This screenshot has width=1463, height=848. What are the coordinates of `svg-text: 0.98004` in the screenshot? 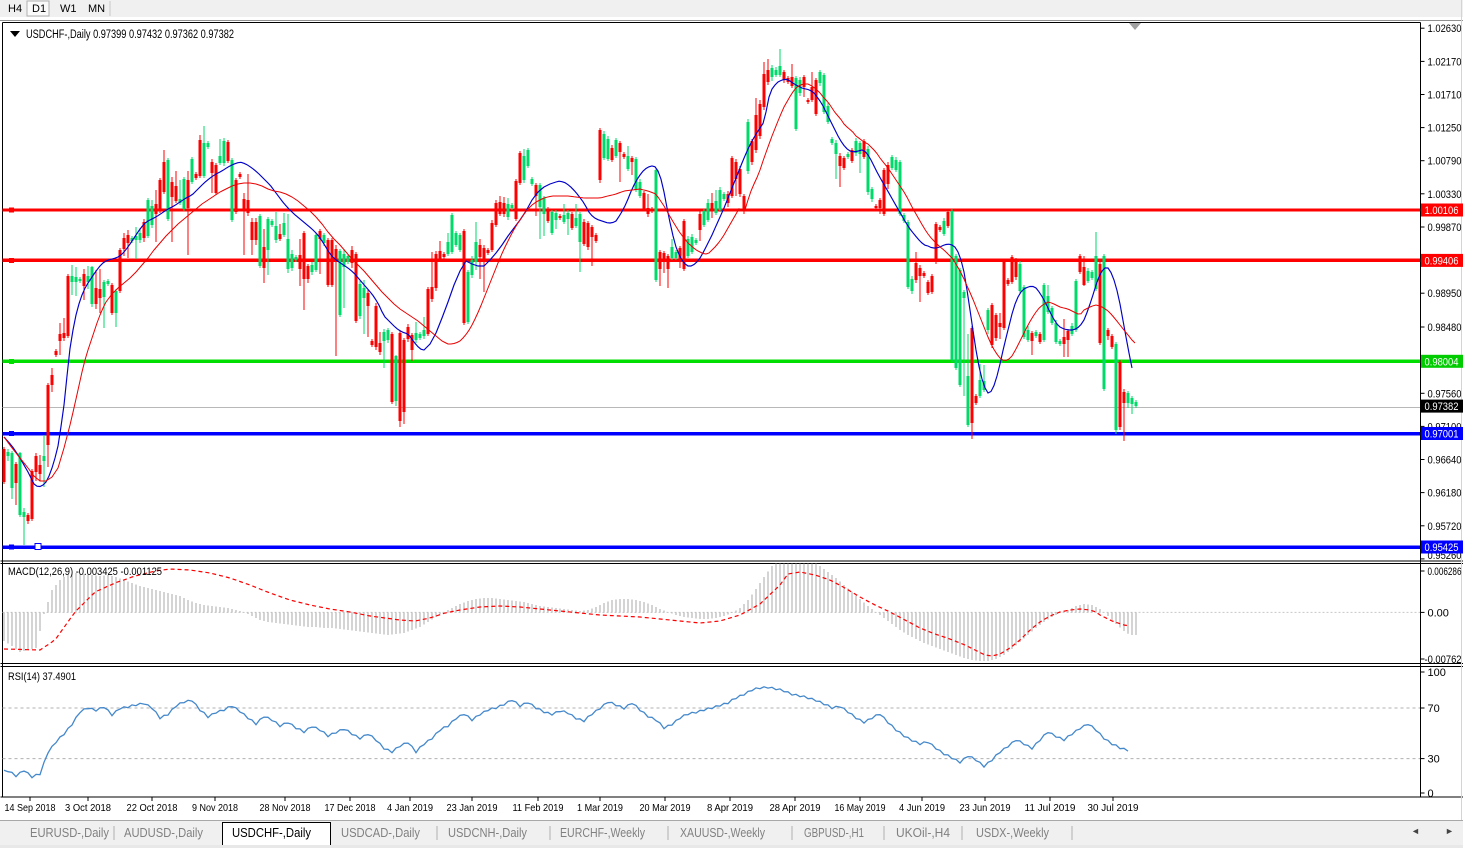 It's located at (1442, 362).